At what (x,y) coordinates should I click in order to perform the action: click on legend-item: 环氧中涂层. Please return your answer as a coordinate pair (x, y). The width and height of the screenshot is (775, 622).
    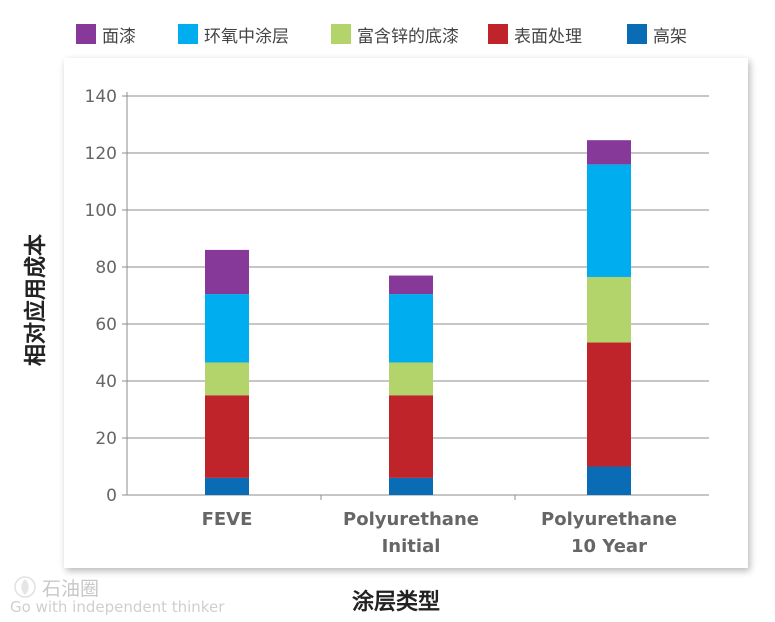
    Looking at the image, I should click on (233, 34).